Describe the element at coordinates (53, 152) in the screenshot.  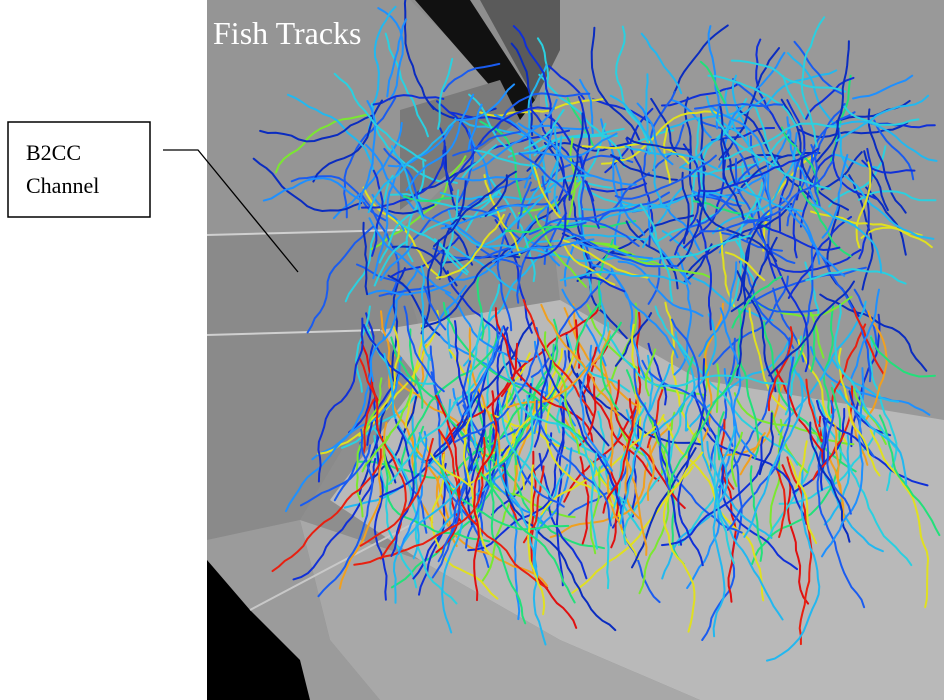
I see `callout-line: B2CC` at that location.